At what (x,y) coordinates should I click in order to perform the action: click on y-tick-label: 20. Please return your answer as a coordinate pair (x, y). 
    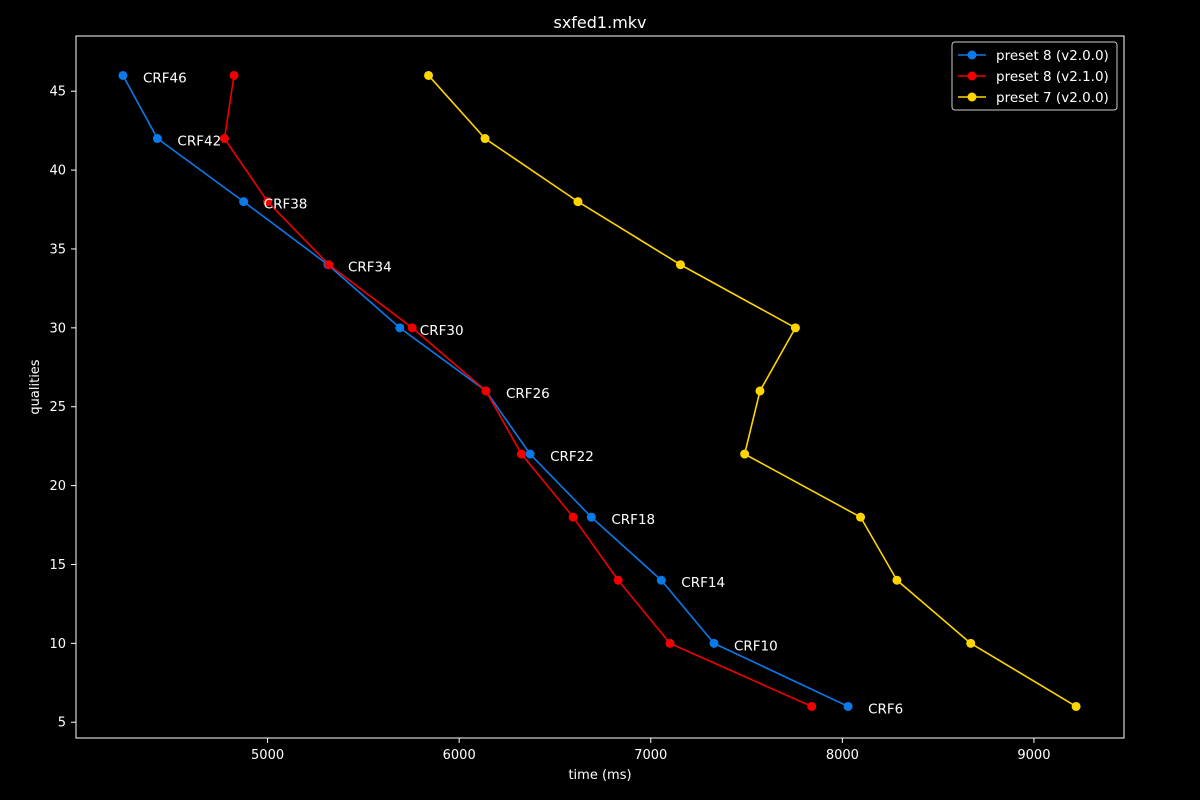
    Looking at the image, I should click on (57, 486).